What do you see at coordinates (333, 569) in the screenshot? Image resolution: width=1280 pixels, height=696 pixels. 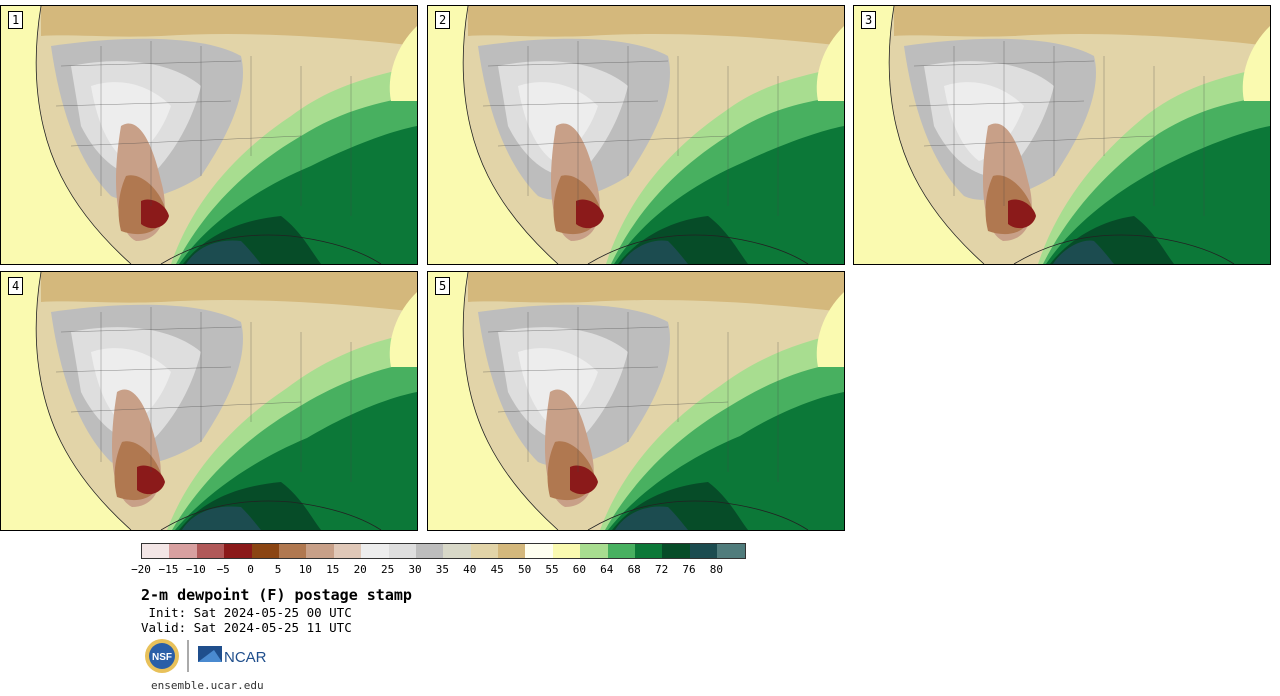 I see `colorbar-tick: 15` at bounding box center [333, 569].